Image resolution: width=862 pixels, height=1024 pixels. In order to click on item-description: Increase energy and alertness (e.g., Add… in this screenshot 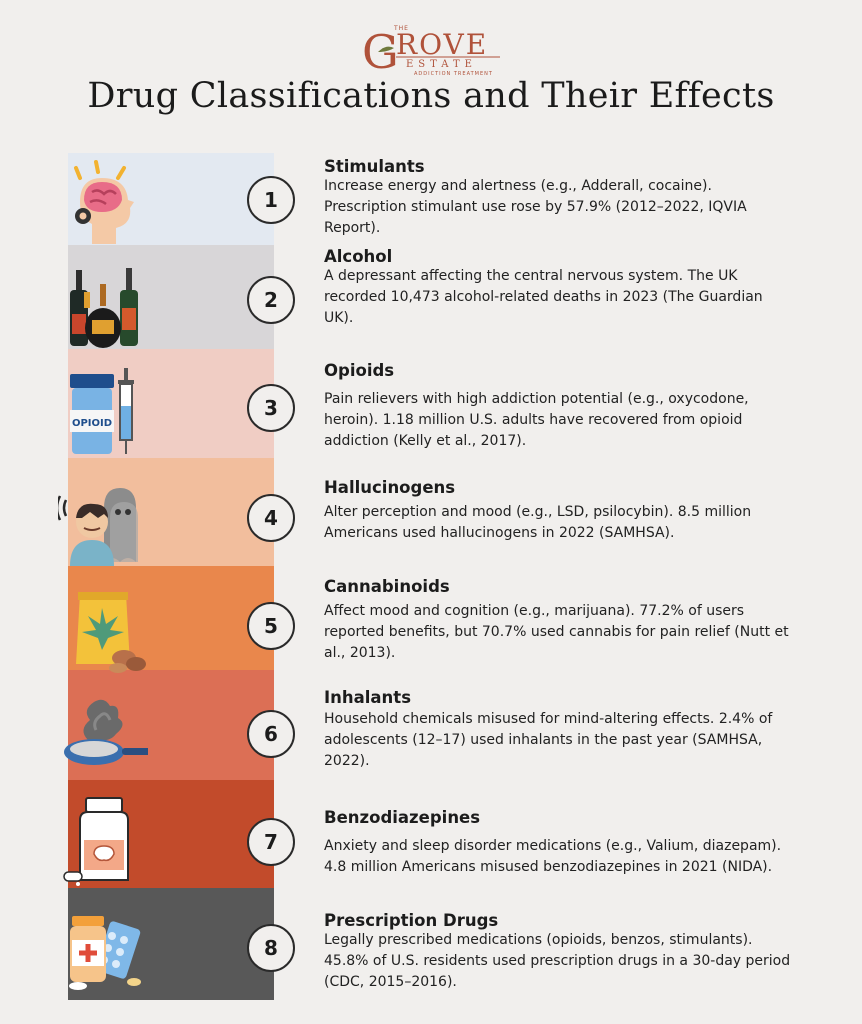, I will do `click(535, 207)`.